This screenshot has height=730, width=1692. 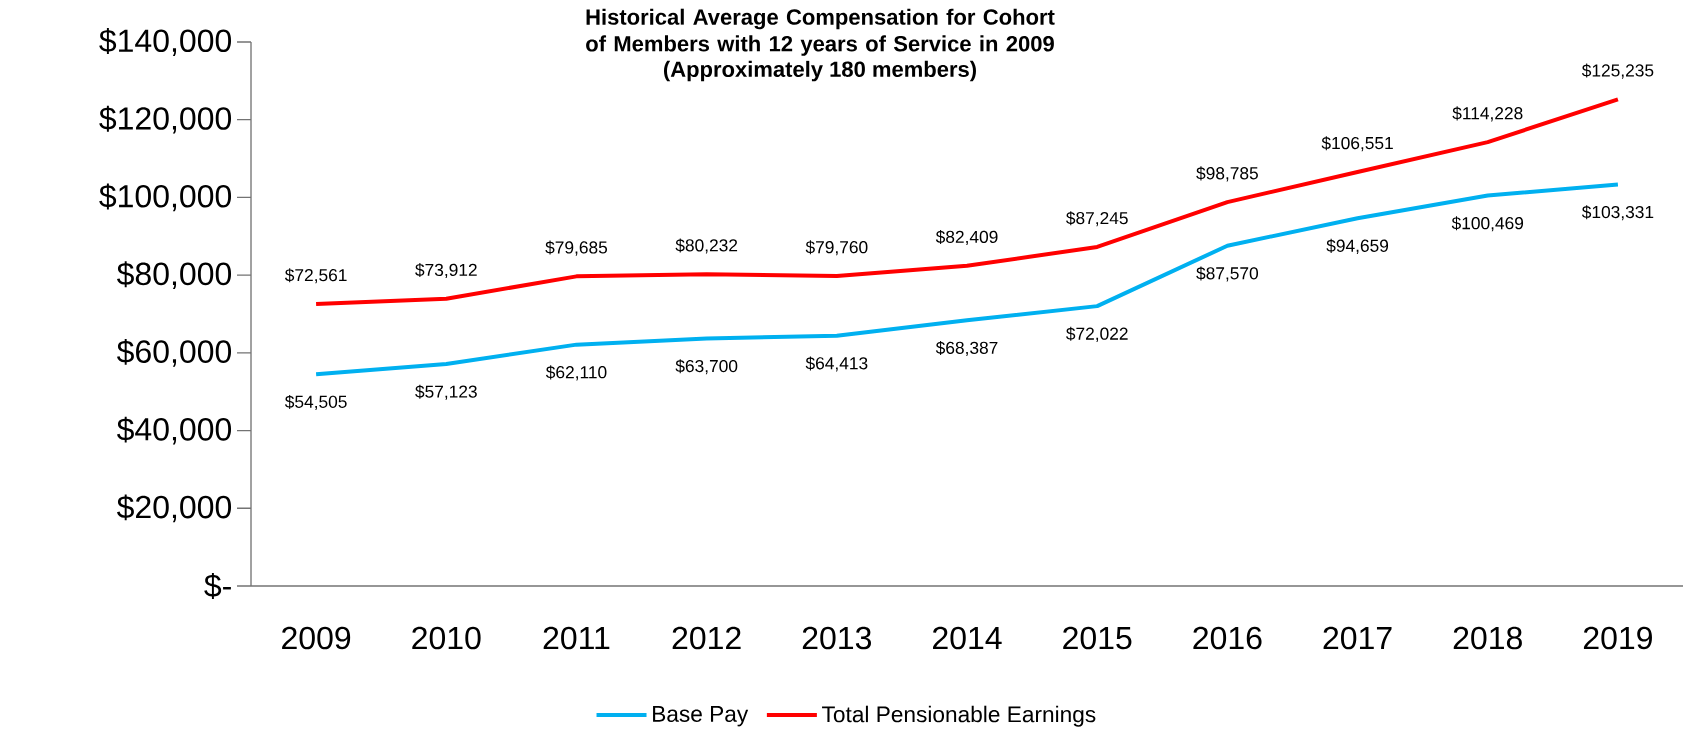 I want to click on data-label: $72,561, so click(x=315, y=276).